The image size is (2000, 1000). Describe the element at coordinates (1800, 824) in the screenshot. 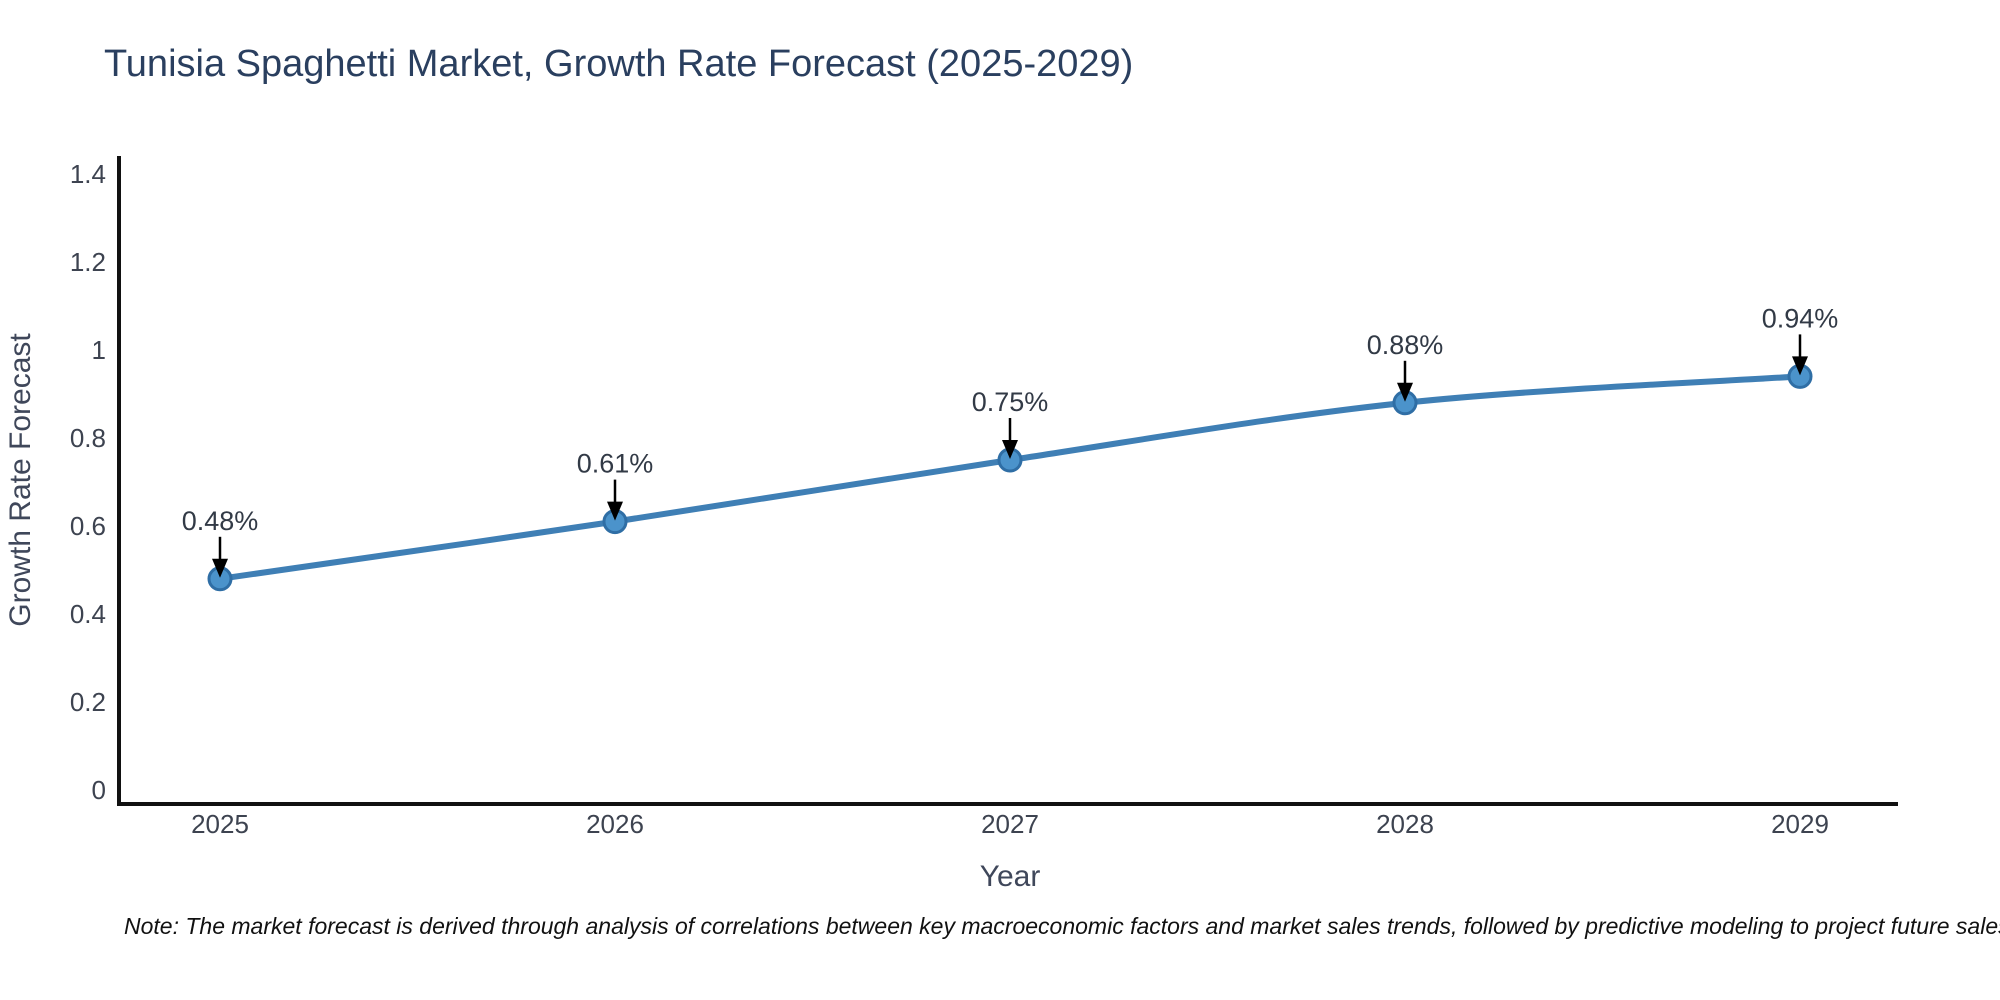

I see `x-tick-label: 2029` at that location.